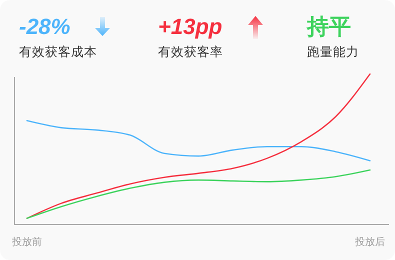  Describe the element at coordinates (333, 51) in the screenshot. I see `text: 跑量能力` at that location.